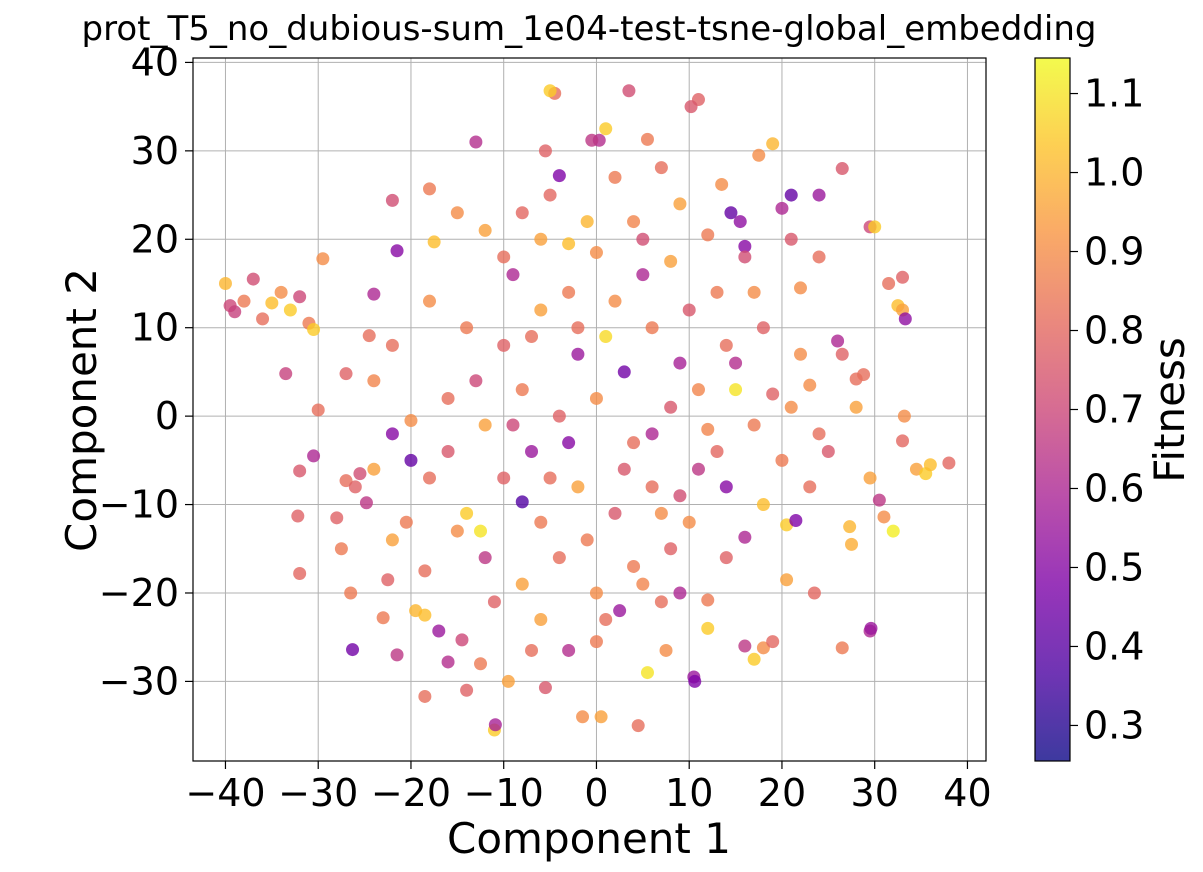 Image resolution: width=1203 pixels, height=872 pixels. Describe the element at coordinates (1114, 252) in the screenshot. I see `colorbar-tick-label-6: 0.9` at that location.